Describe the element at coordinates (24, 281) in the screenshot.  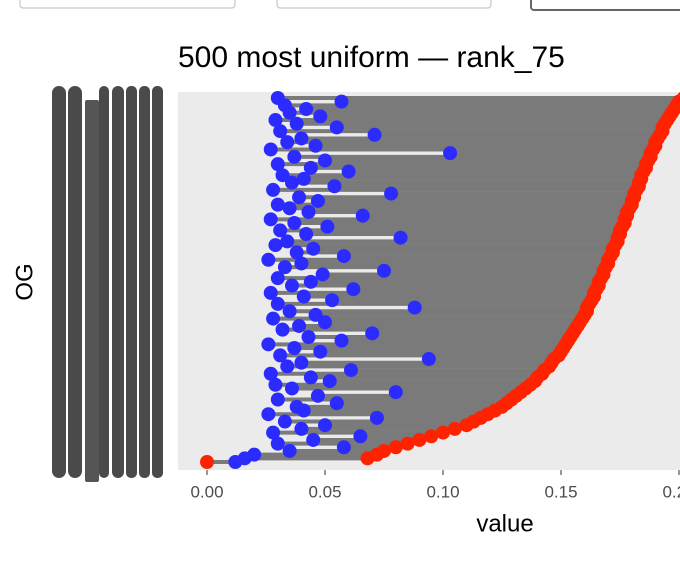
I see `y-axis-label: OG` at that location.